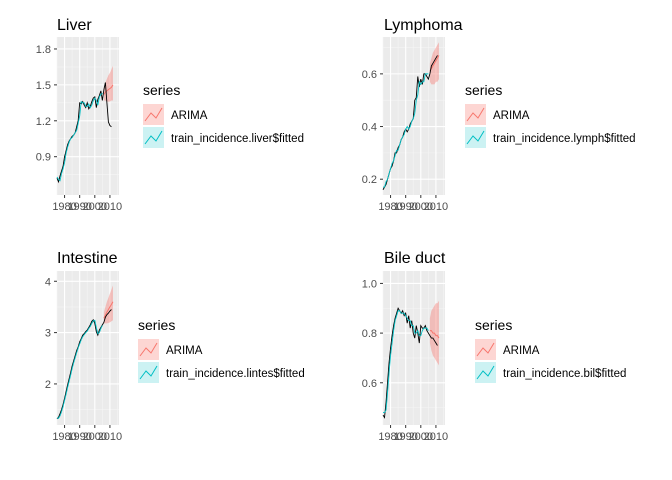 The width and height of the screenshot is (672, 480). I want to click on y-tick-label: 0.8, so click(369, 334).